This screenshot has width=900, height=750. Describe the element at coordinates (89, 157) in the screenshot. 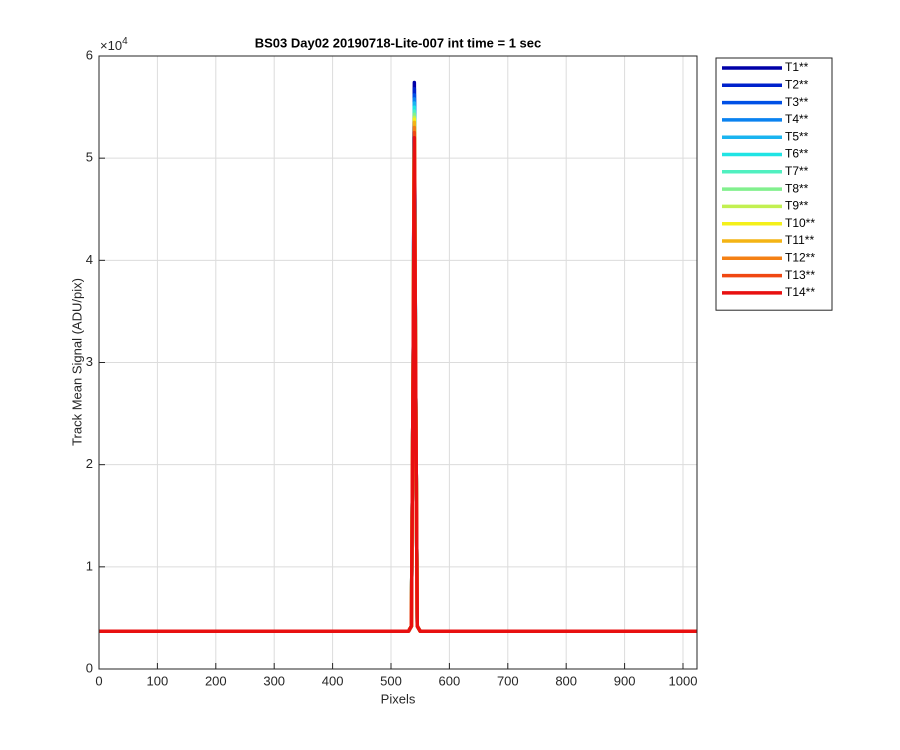

I see `y-tick-label: 5` at that location.